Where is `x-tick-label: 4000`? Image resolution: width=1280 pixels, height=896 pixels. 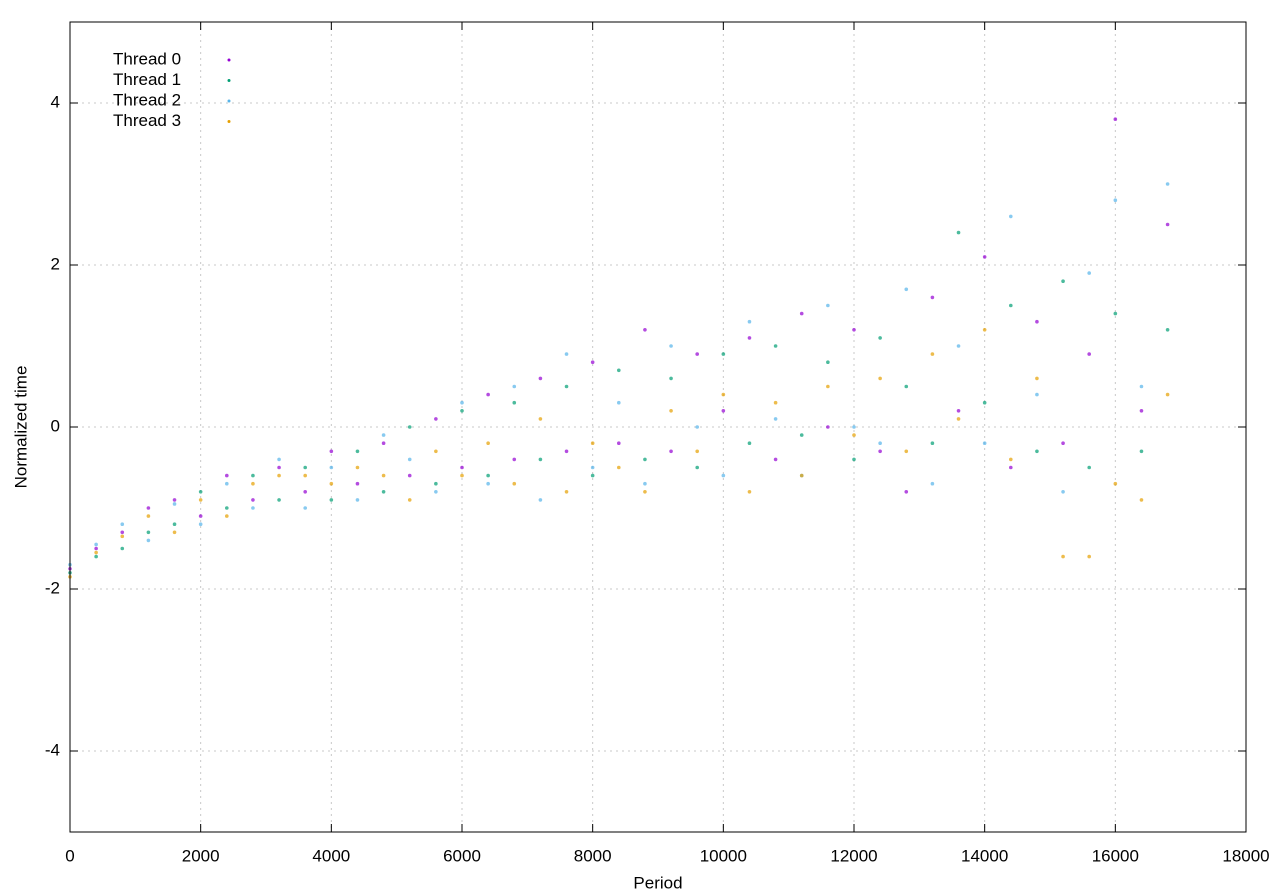 x-tick-label: 4000 is located at coordinates (331, 855).